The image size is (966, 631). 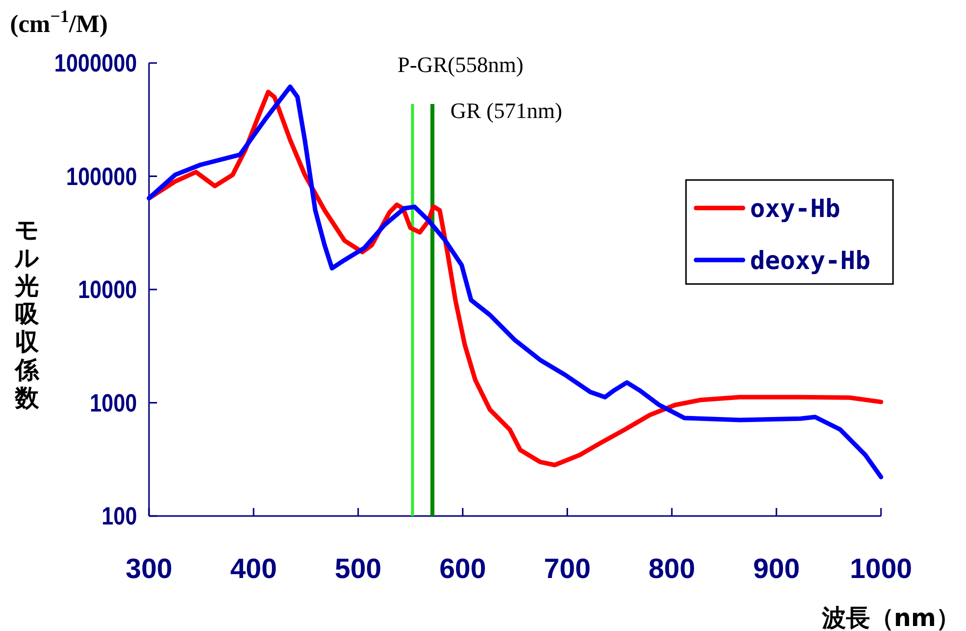 What do you see at coordinates (95, 63) in the screenshot?
I see `y-tick-label: 1000000` at bounding box center [95, 63].